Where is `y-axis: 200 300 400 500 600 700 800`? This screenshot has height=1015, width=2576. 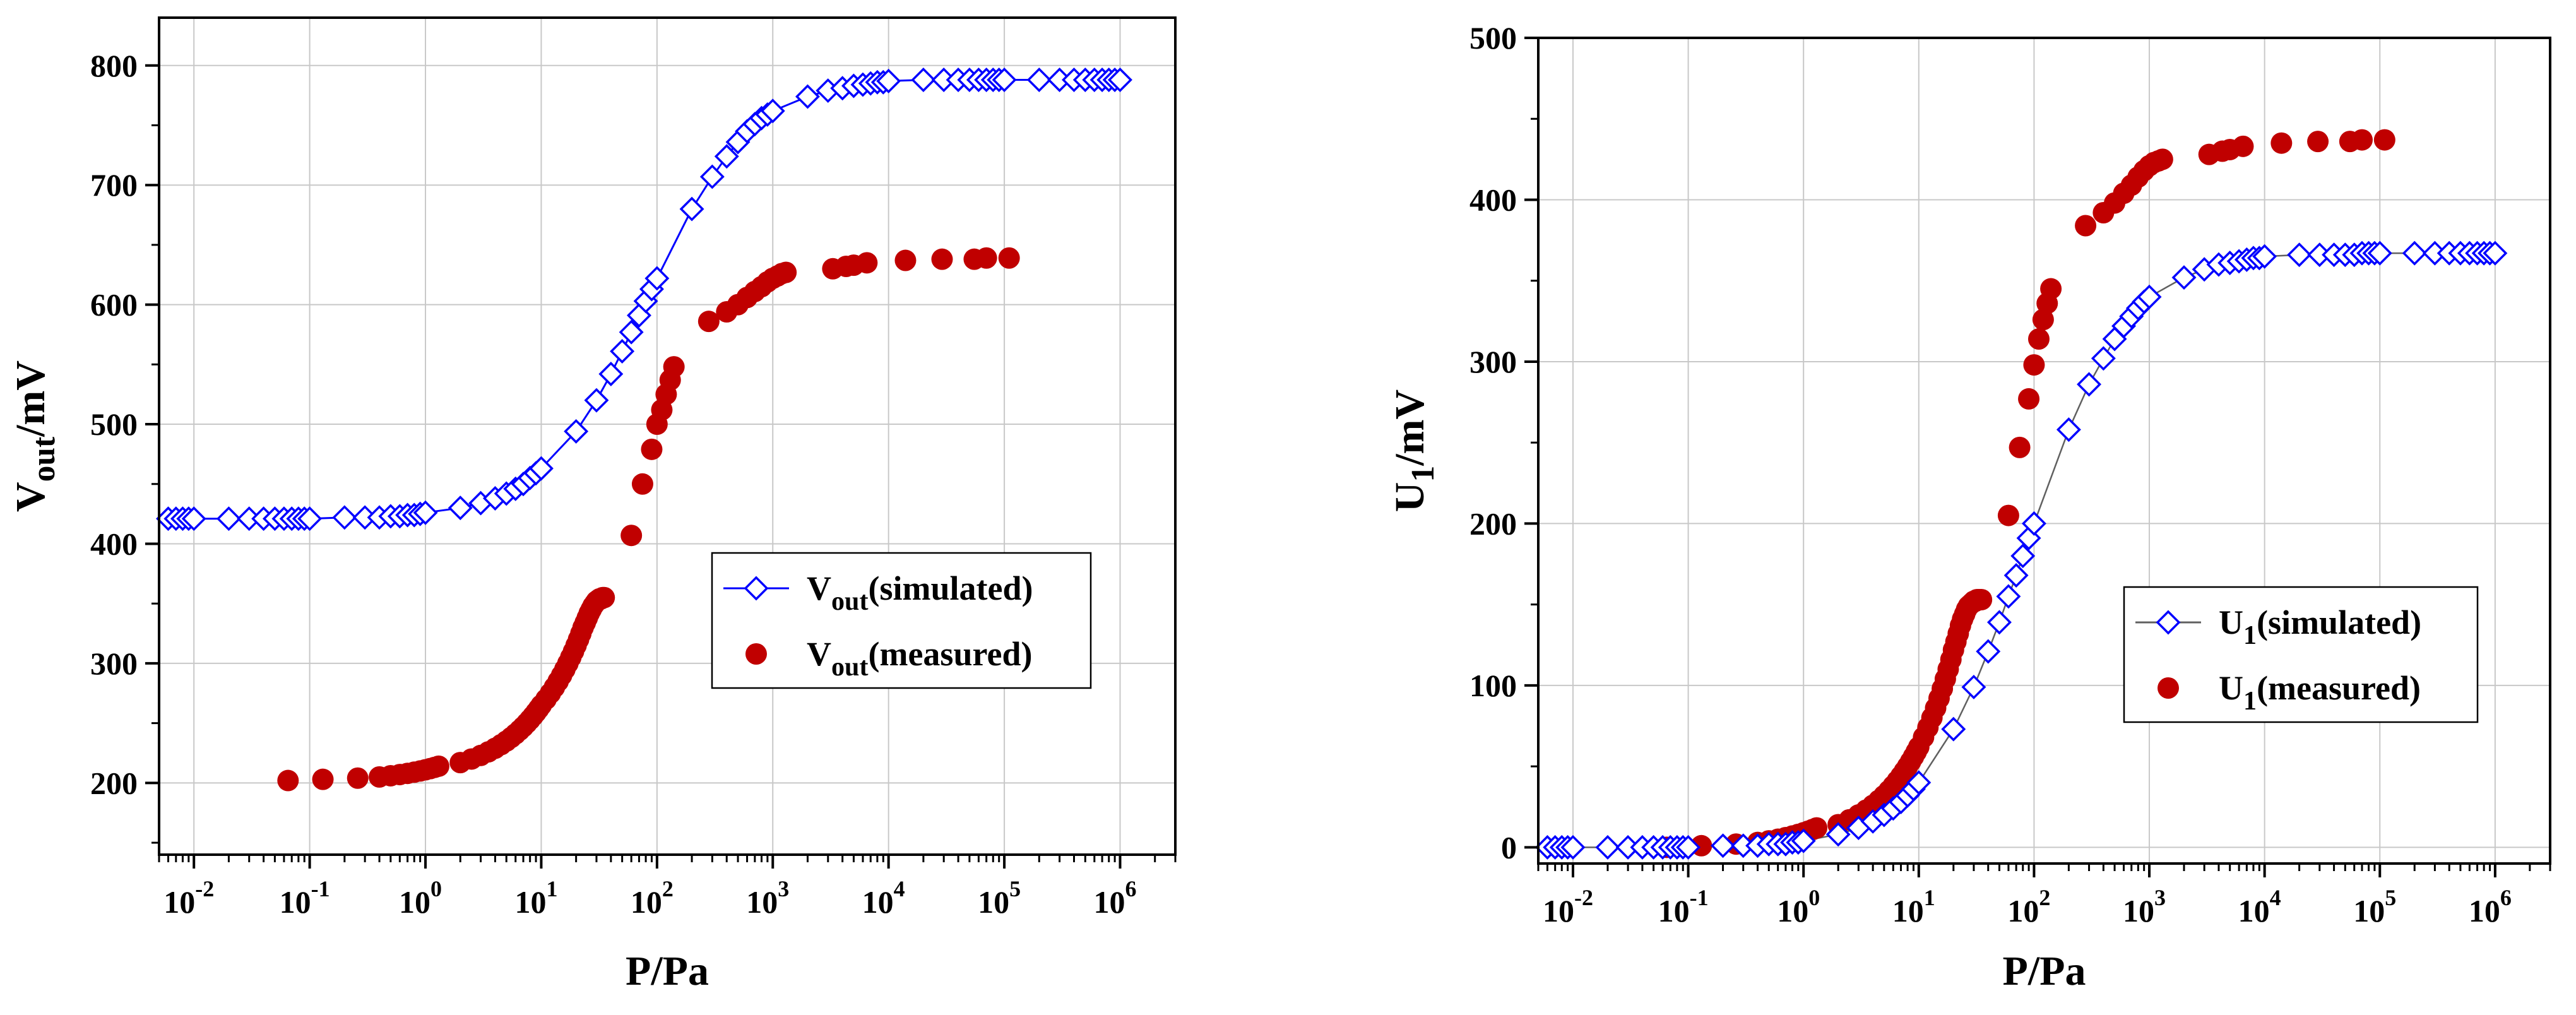
y-axis: 200 300 400 500 600 700 800 is located at coordinates (124, 446).